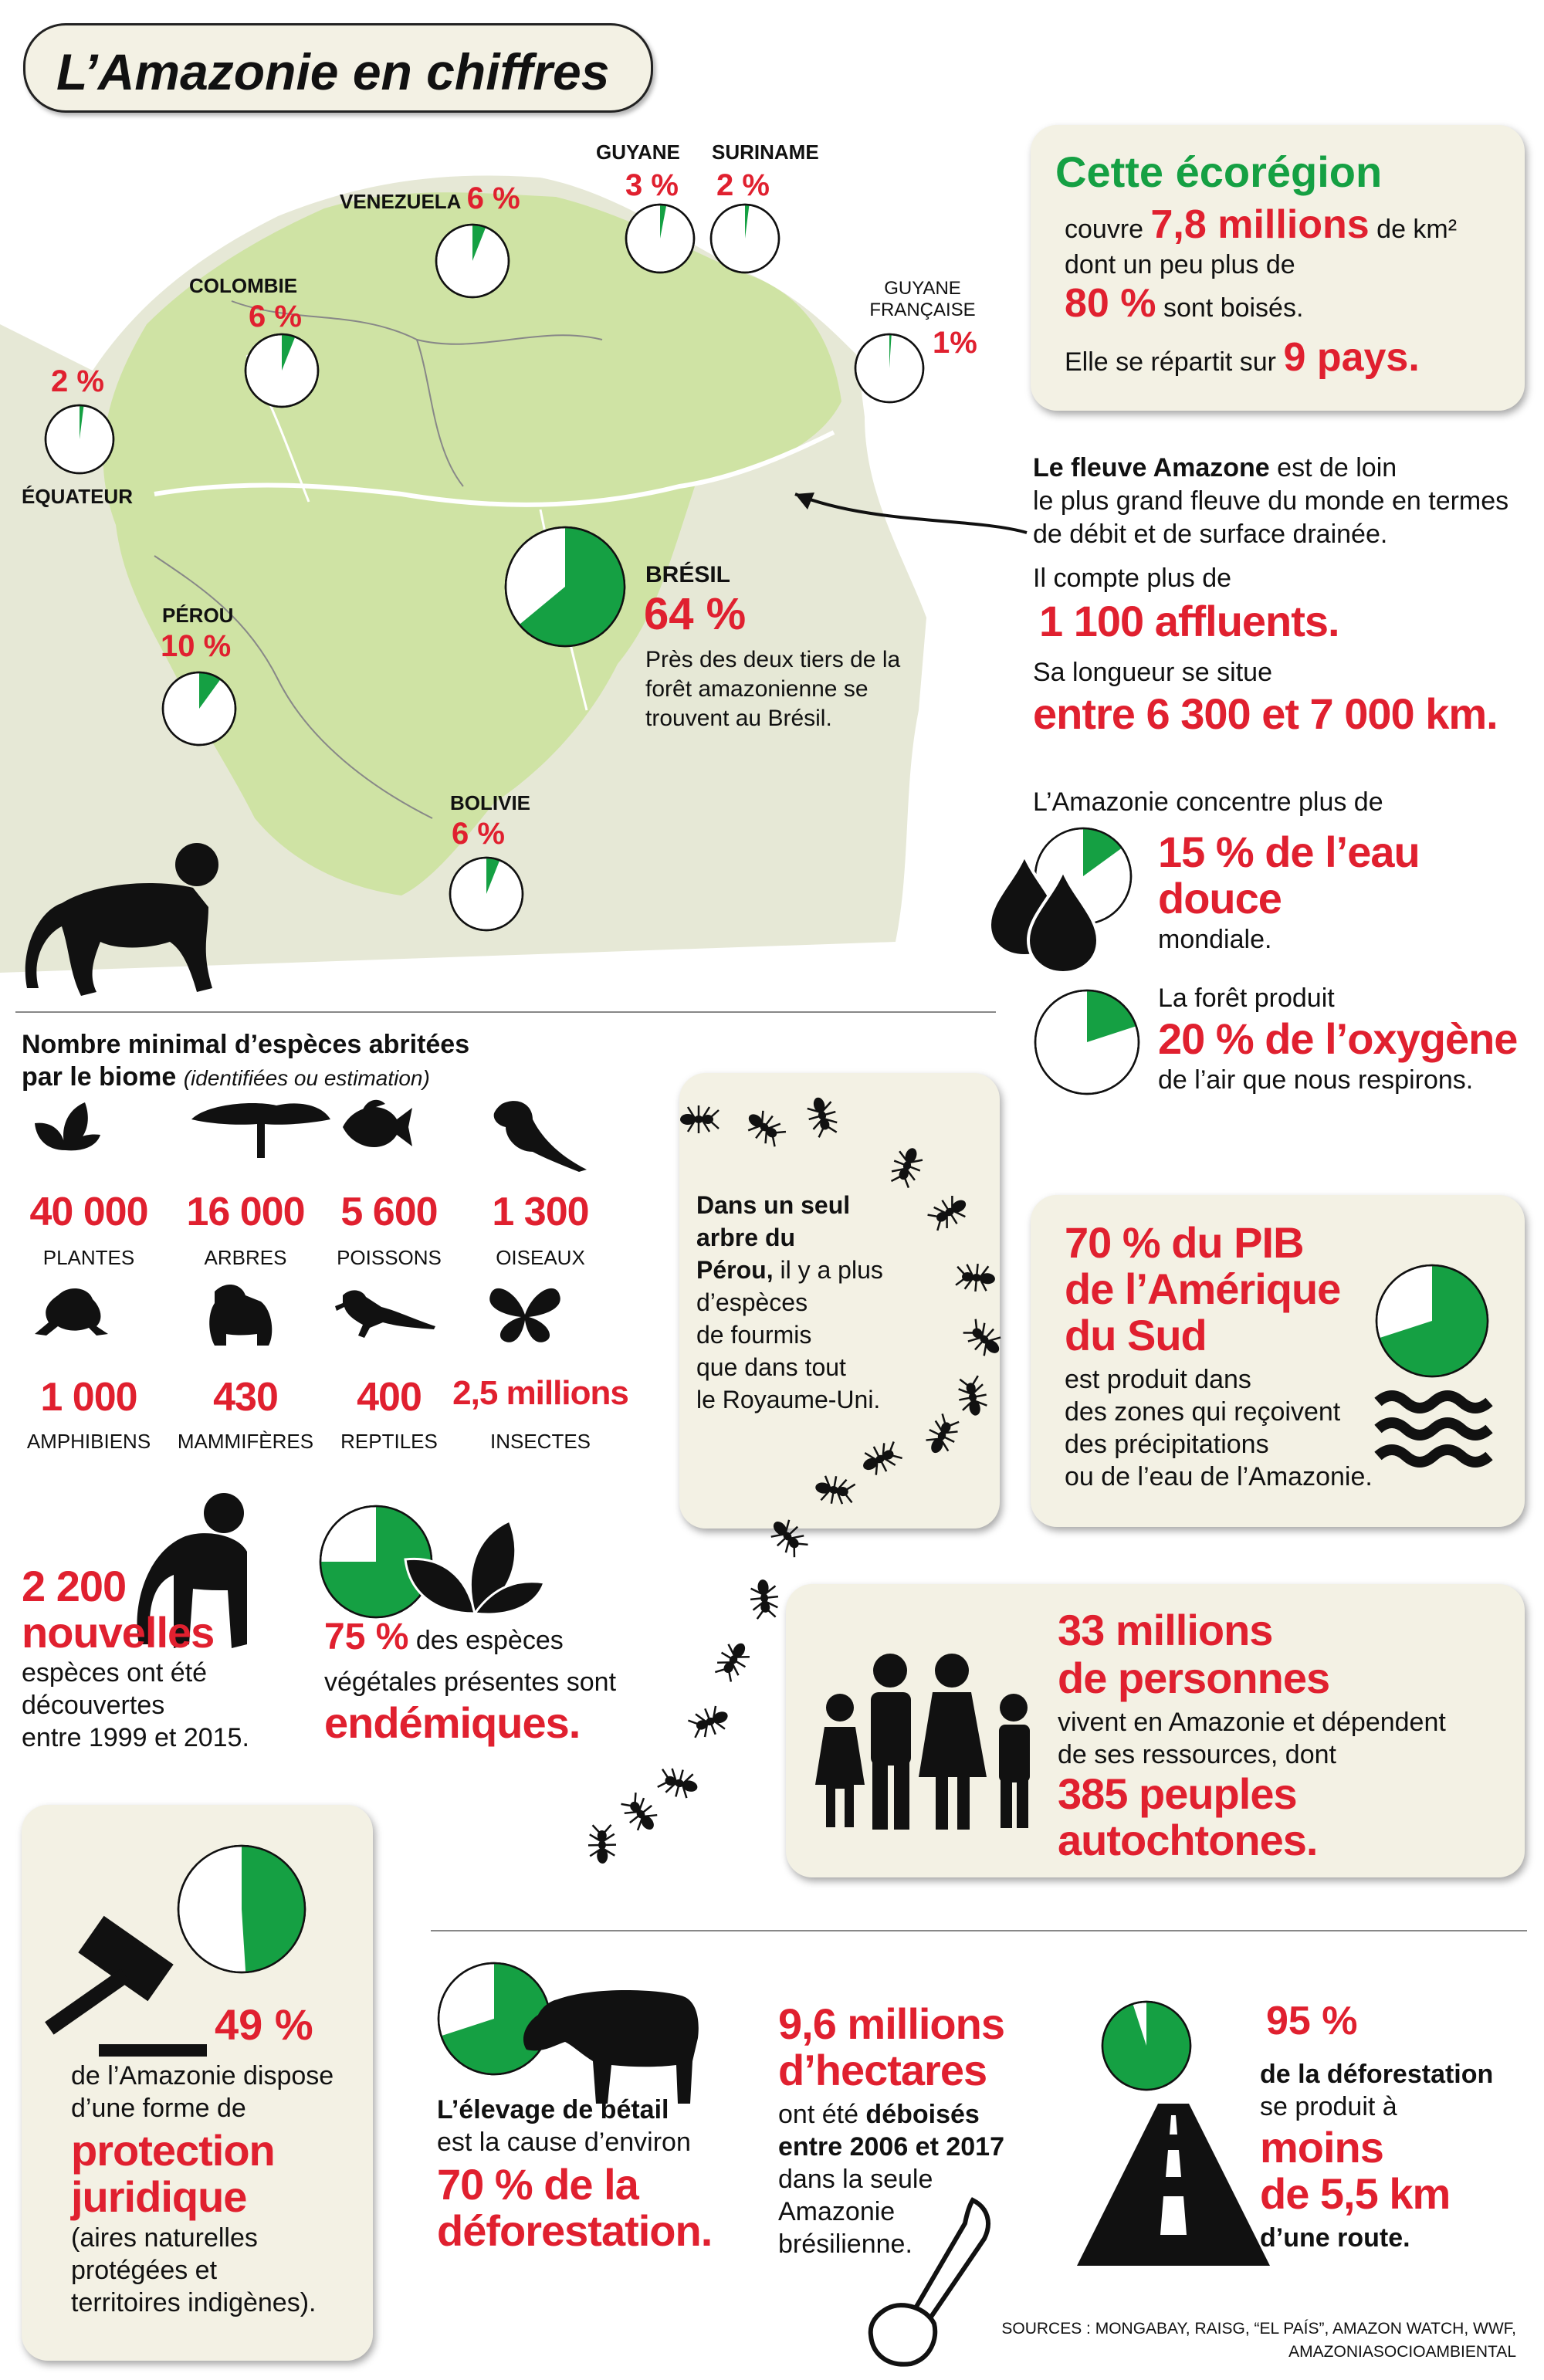 The height and width of the screenshot is (2380, 1544). Describe the element at coordinates (1265, 713) in the screenshot. I see `fleuve-longueur: entre 6 300 et 7 000 km.` at that location.